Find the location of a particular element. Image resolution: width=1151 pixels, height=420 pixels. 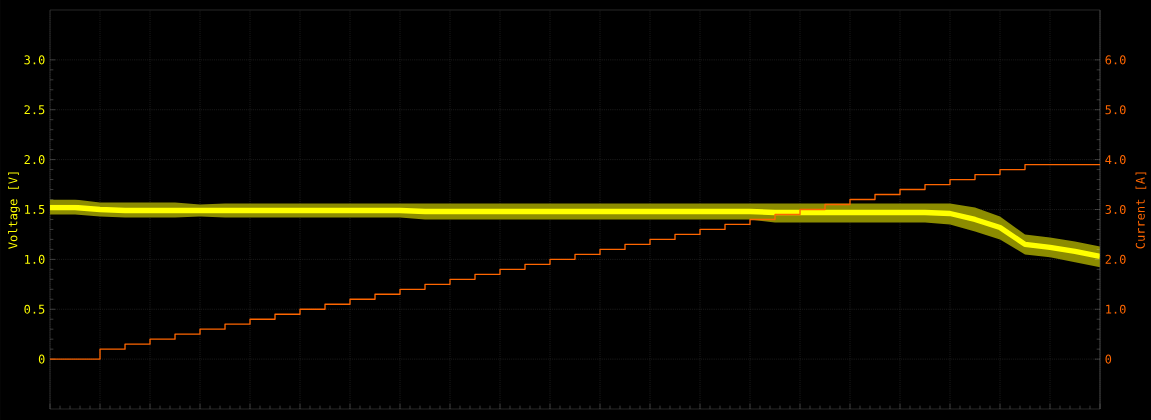

y-tick-label: 3.0 is located at coordinates (34, 60).